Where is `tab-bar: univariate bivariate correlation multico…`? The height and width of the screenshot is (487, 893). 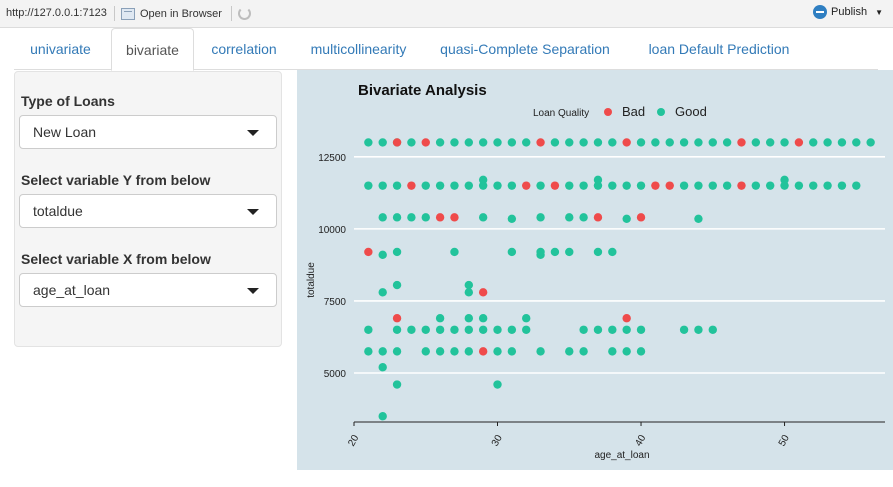 tab-bar: univariate bivariate correlation multico… is located at coordinates (446, 49).